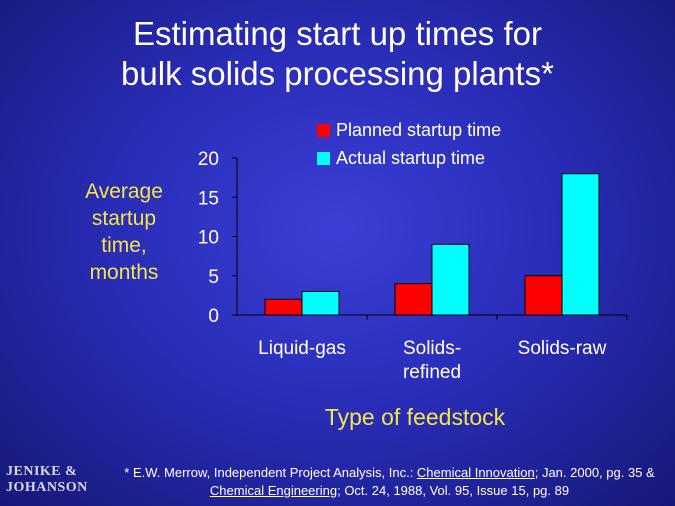  I want to click on y-axis-label-line-3: time,, so click(124, 245).